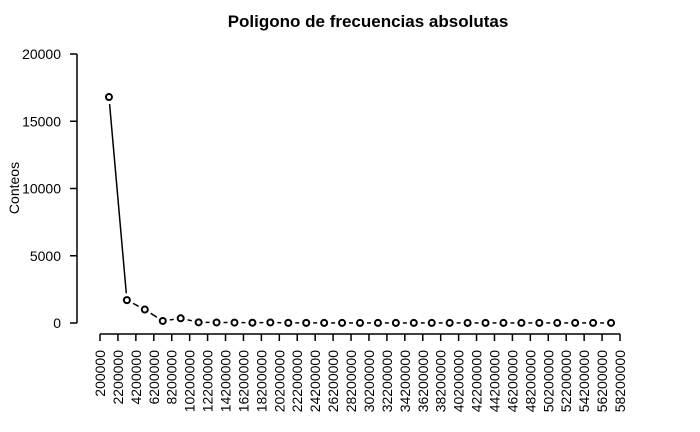 This screenshot has width=700, height=432. I want to click on x-tick-label: 16200000, so click(243, 381).